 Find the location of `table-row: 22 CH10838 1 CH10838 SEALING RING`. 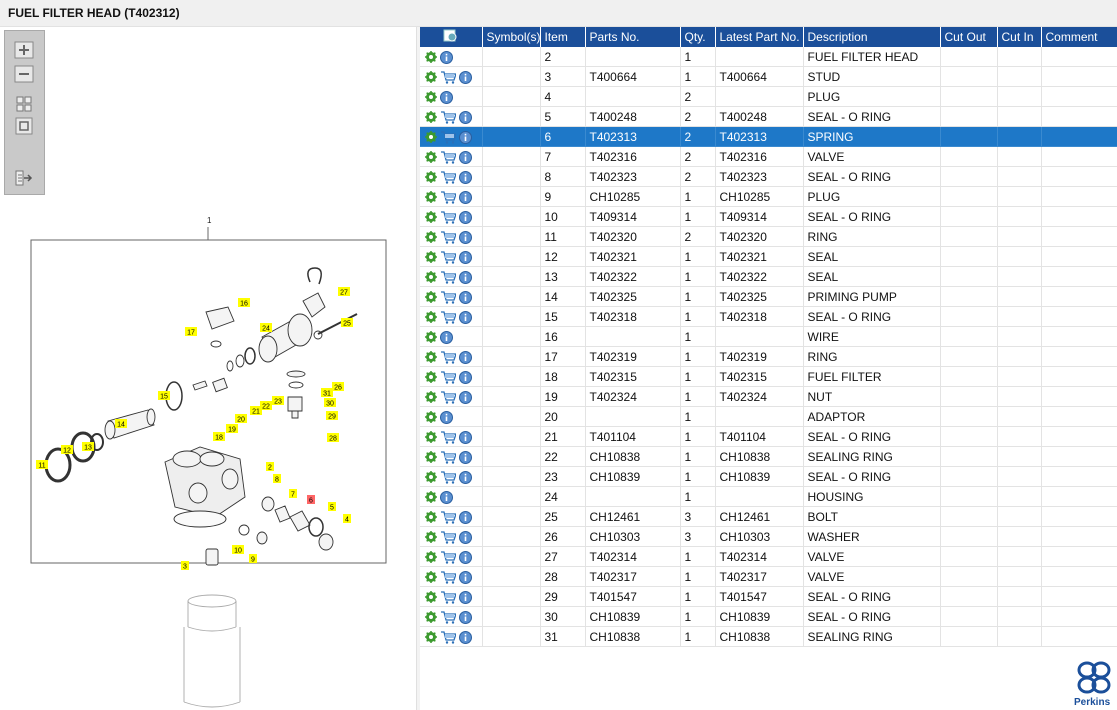

table-row: 22 CH10838 1 CH10838 SEALING RING is located at coordinates (768, 456).